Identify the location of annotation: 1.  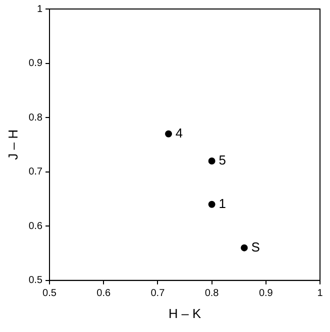
(222, 203).